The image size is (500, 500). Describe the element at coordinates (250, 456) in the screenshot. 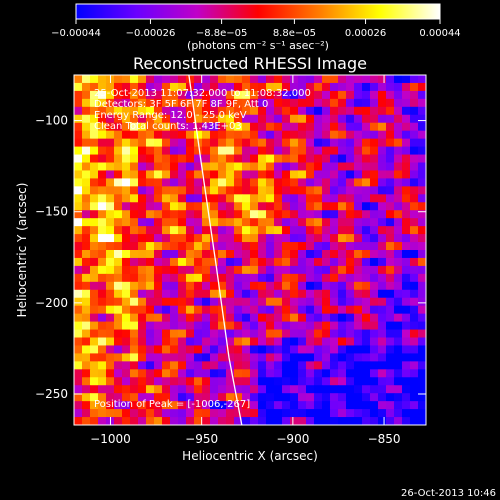

I see `x-axis-label: Heliocentric X (arcsec)` at that location.